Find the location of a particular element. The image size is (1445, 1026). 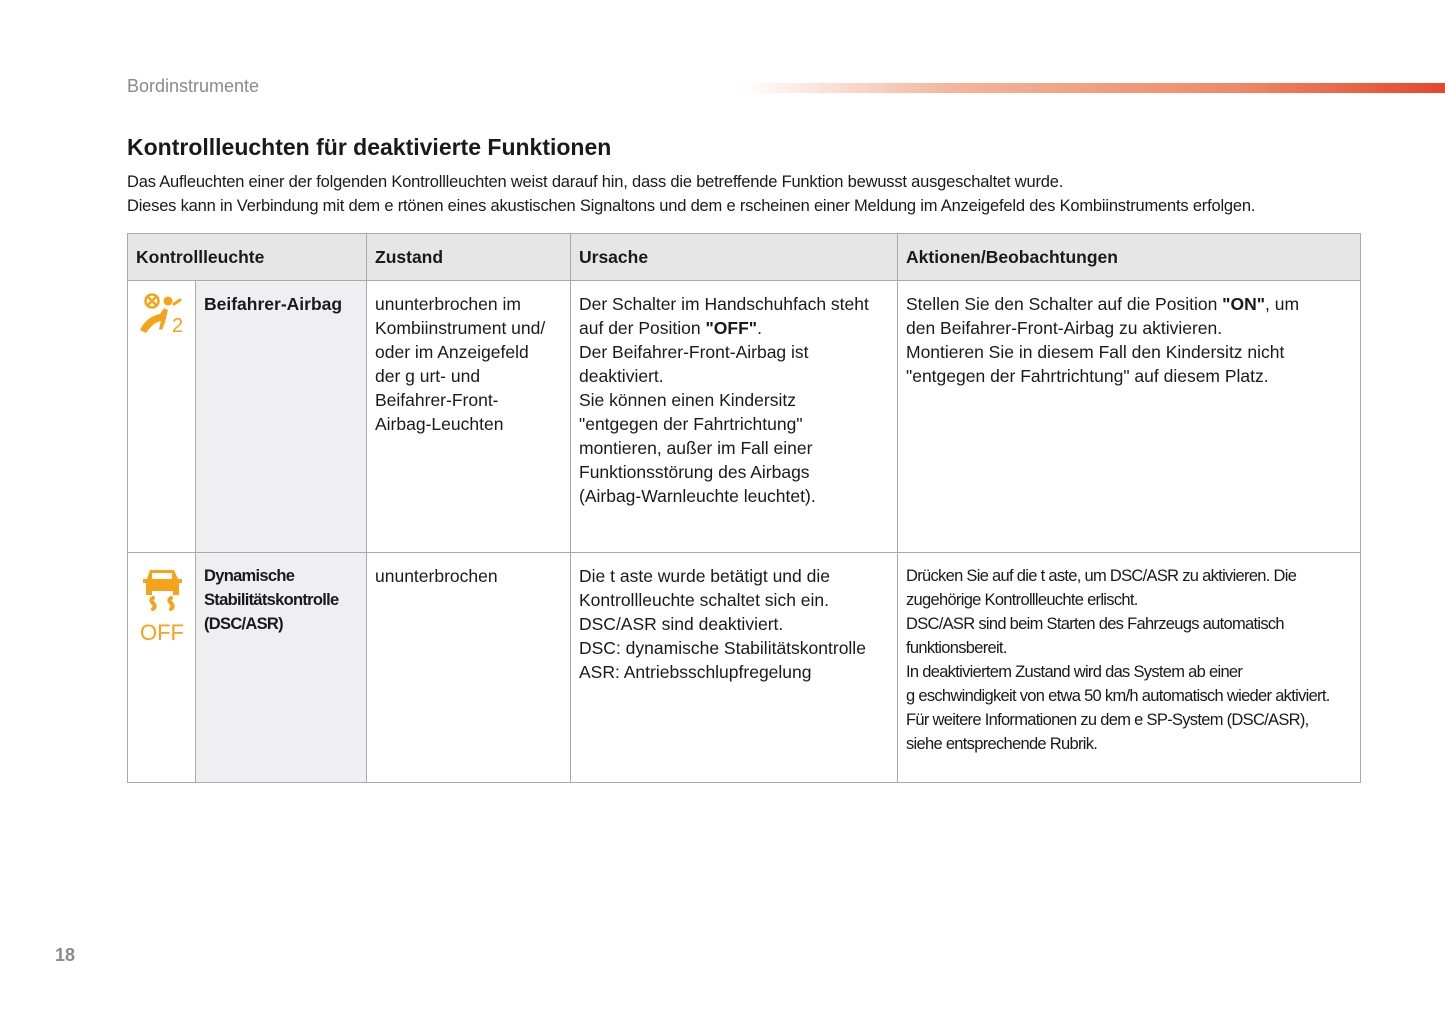

text-line: Der Schalter im Handschuhfach steht is located at coordinates (724, 304).